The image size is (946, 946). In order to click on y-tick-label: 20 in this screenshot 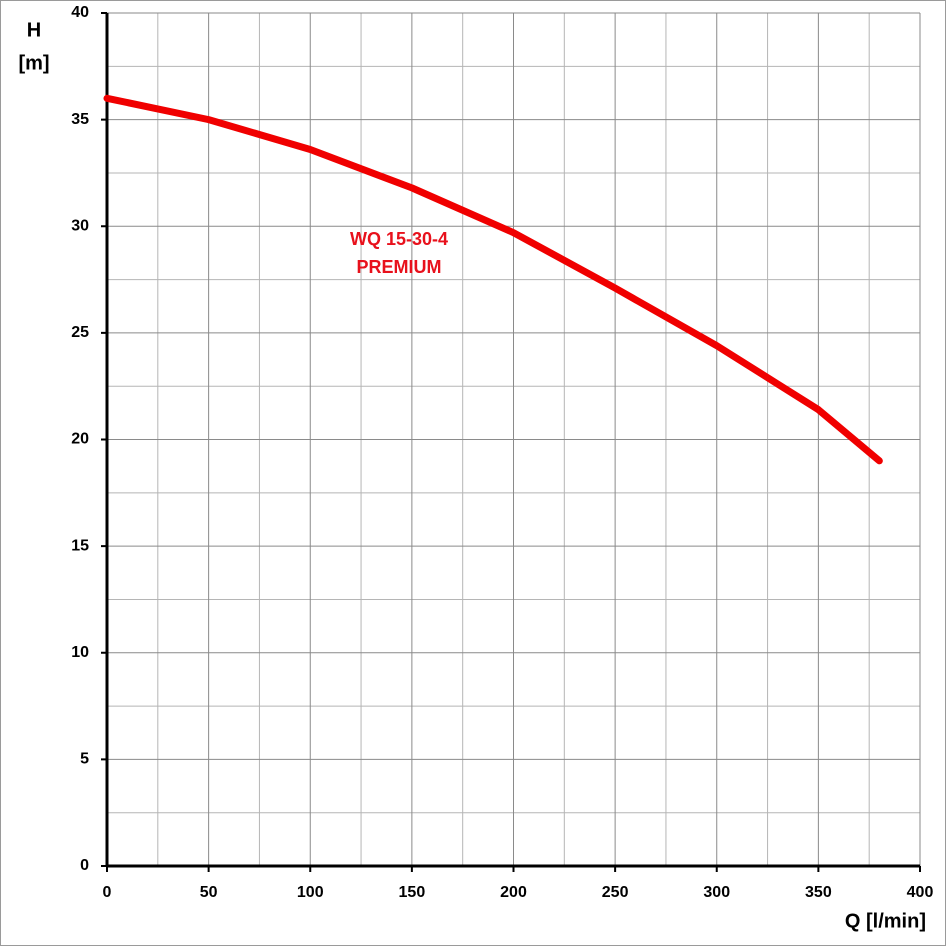, I will do `click(80, 439)`.